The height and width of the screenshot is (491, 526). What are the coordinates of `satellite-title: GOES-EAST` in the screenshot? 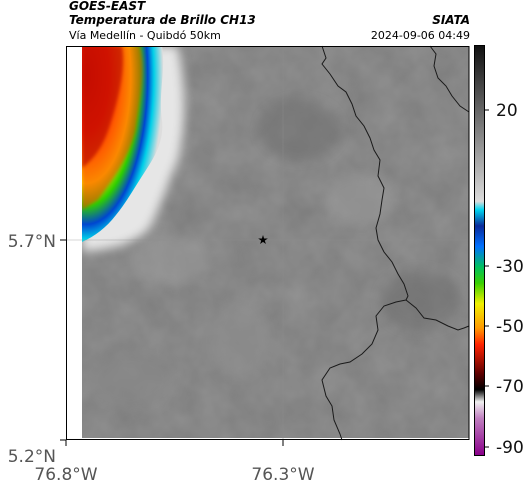 It's located at (107, 6).